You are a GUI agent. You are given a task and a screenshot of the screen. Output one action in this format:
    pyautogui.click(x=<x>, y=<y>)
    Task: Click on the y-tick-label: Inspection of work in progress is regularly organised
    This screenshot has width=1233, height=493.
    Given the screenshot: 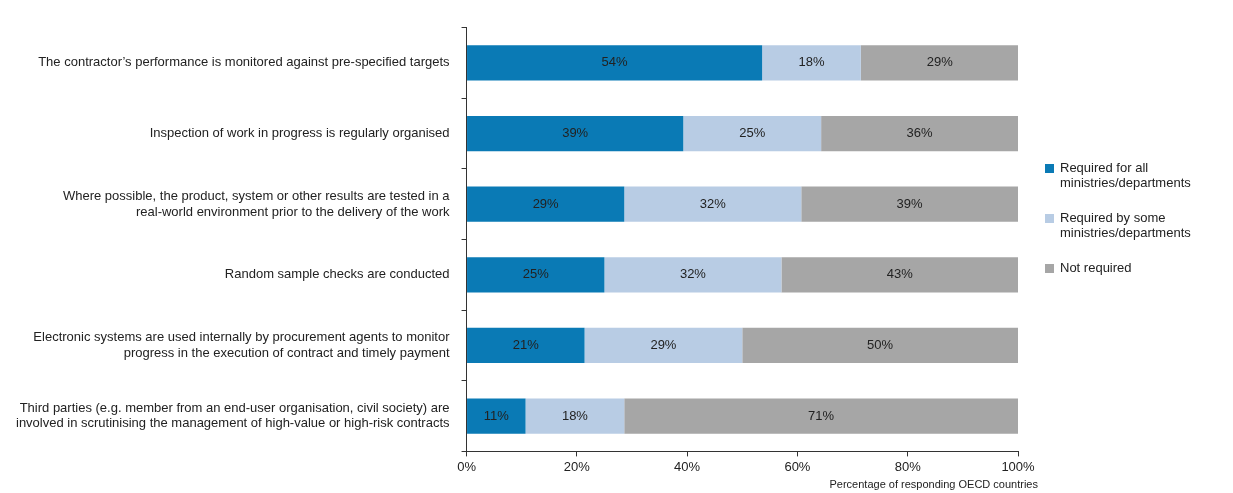 What is the action you would take?
    pyautogui.click(x=299, y=133)
    